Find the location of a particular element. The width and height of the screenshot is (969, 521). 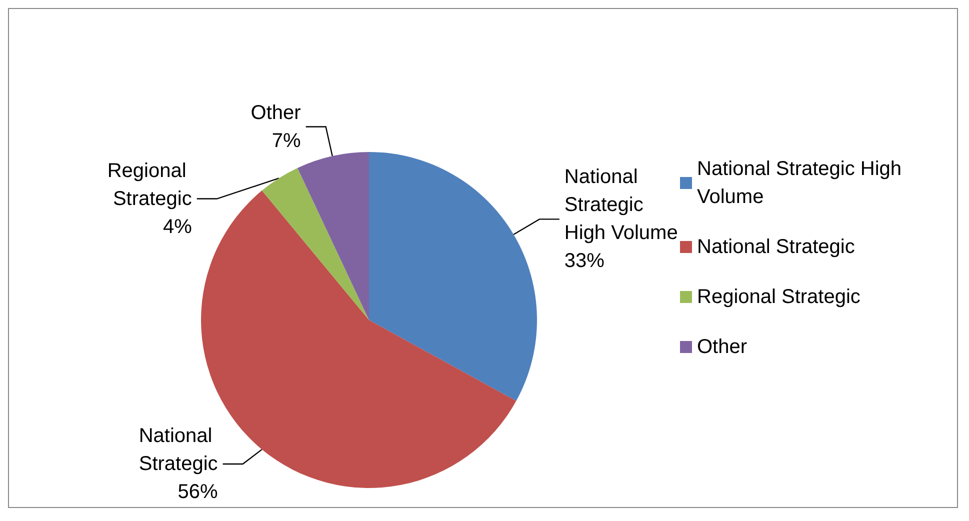

data-label: 7% is located at coordinates (287, 141).